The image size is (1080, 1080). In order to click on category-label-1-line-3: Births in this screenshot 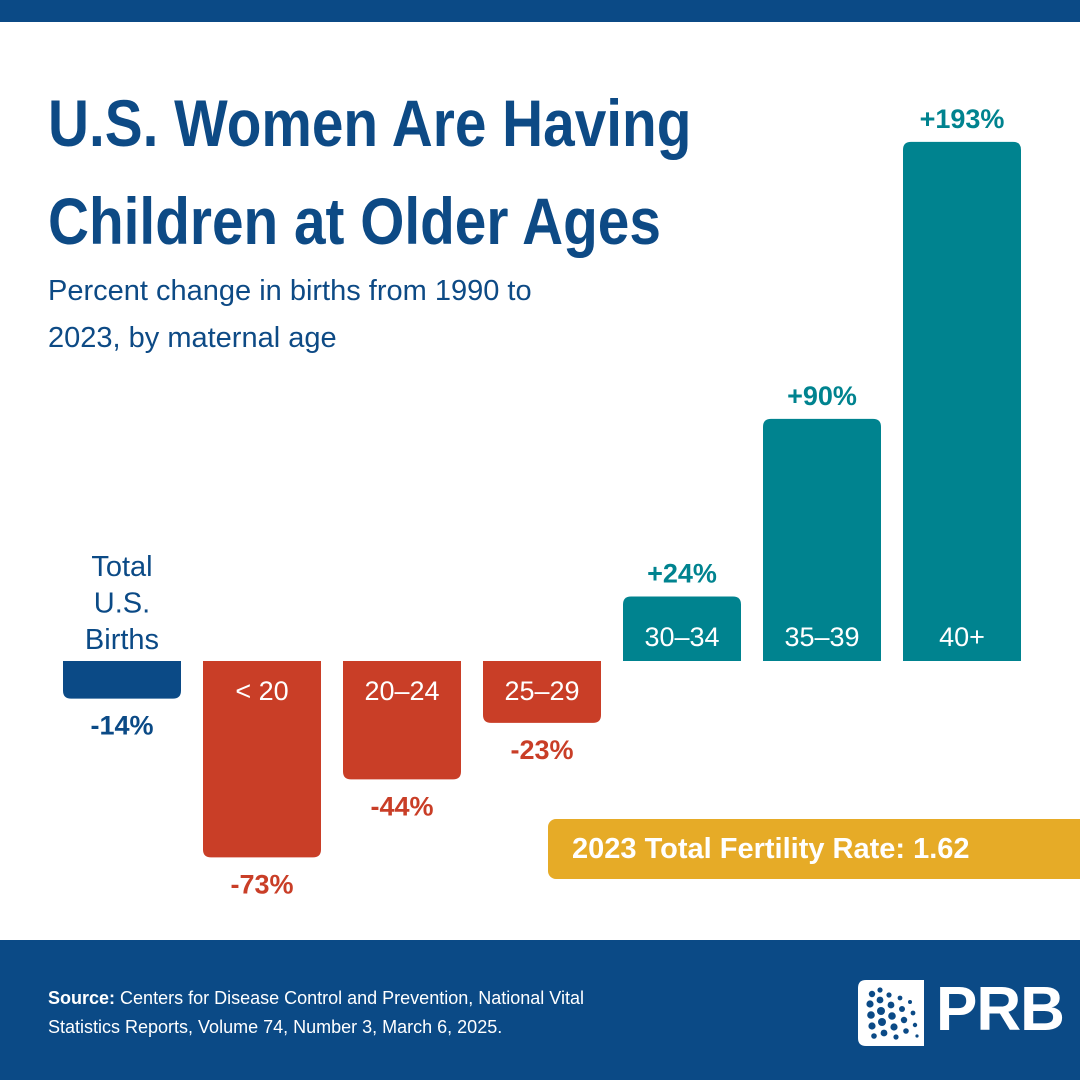, I will do `click(122, 640)`.